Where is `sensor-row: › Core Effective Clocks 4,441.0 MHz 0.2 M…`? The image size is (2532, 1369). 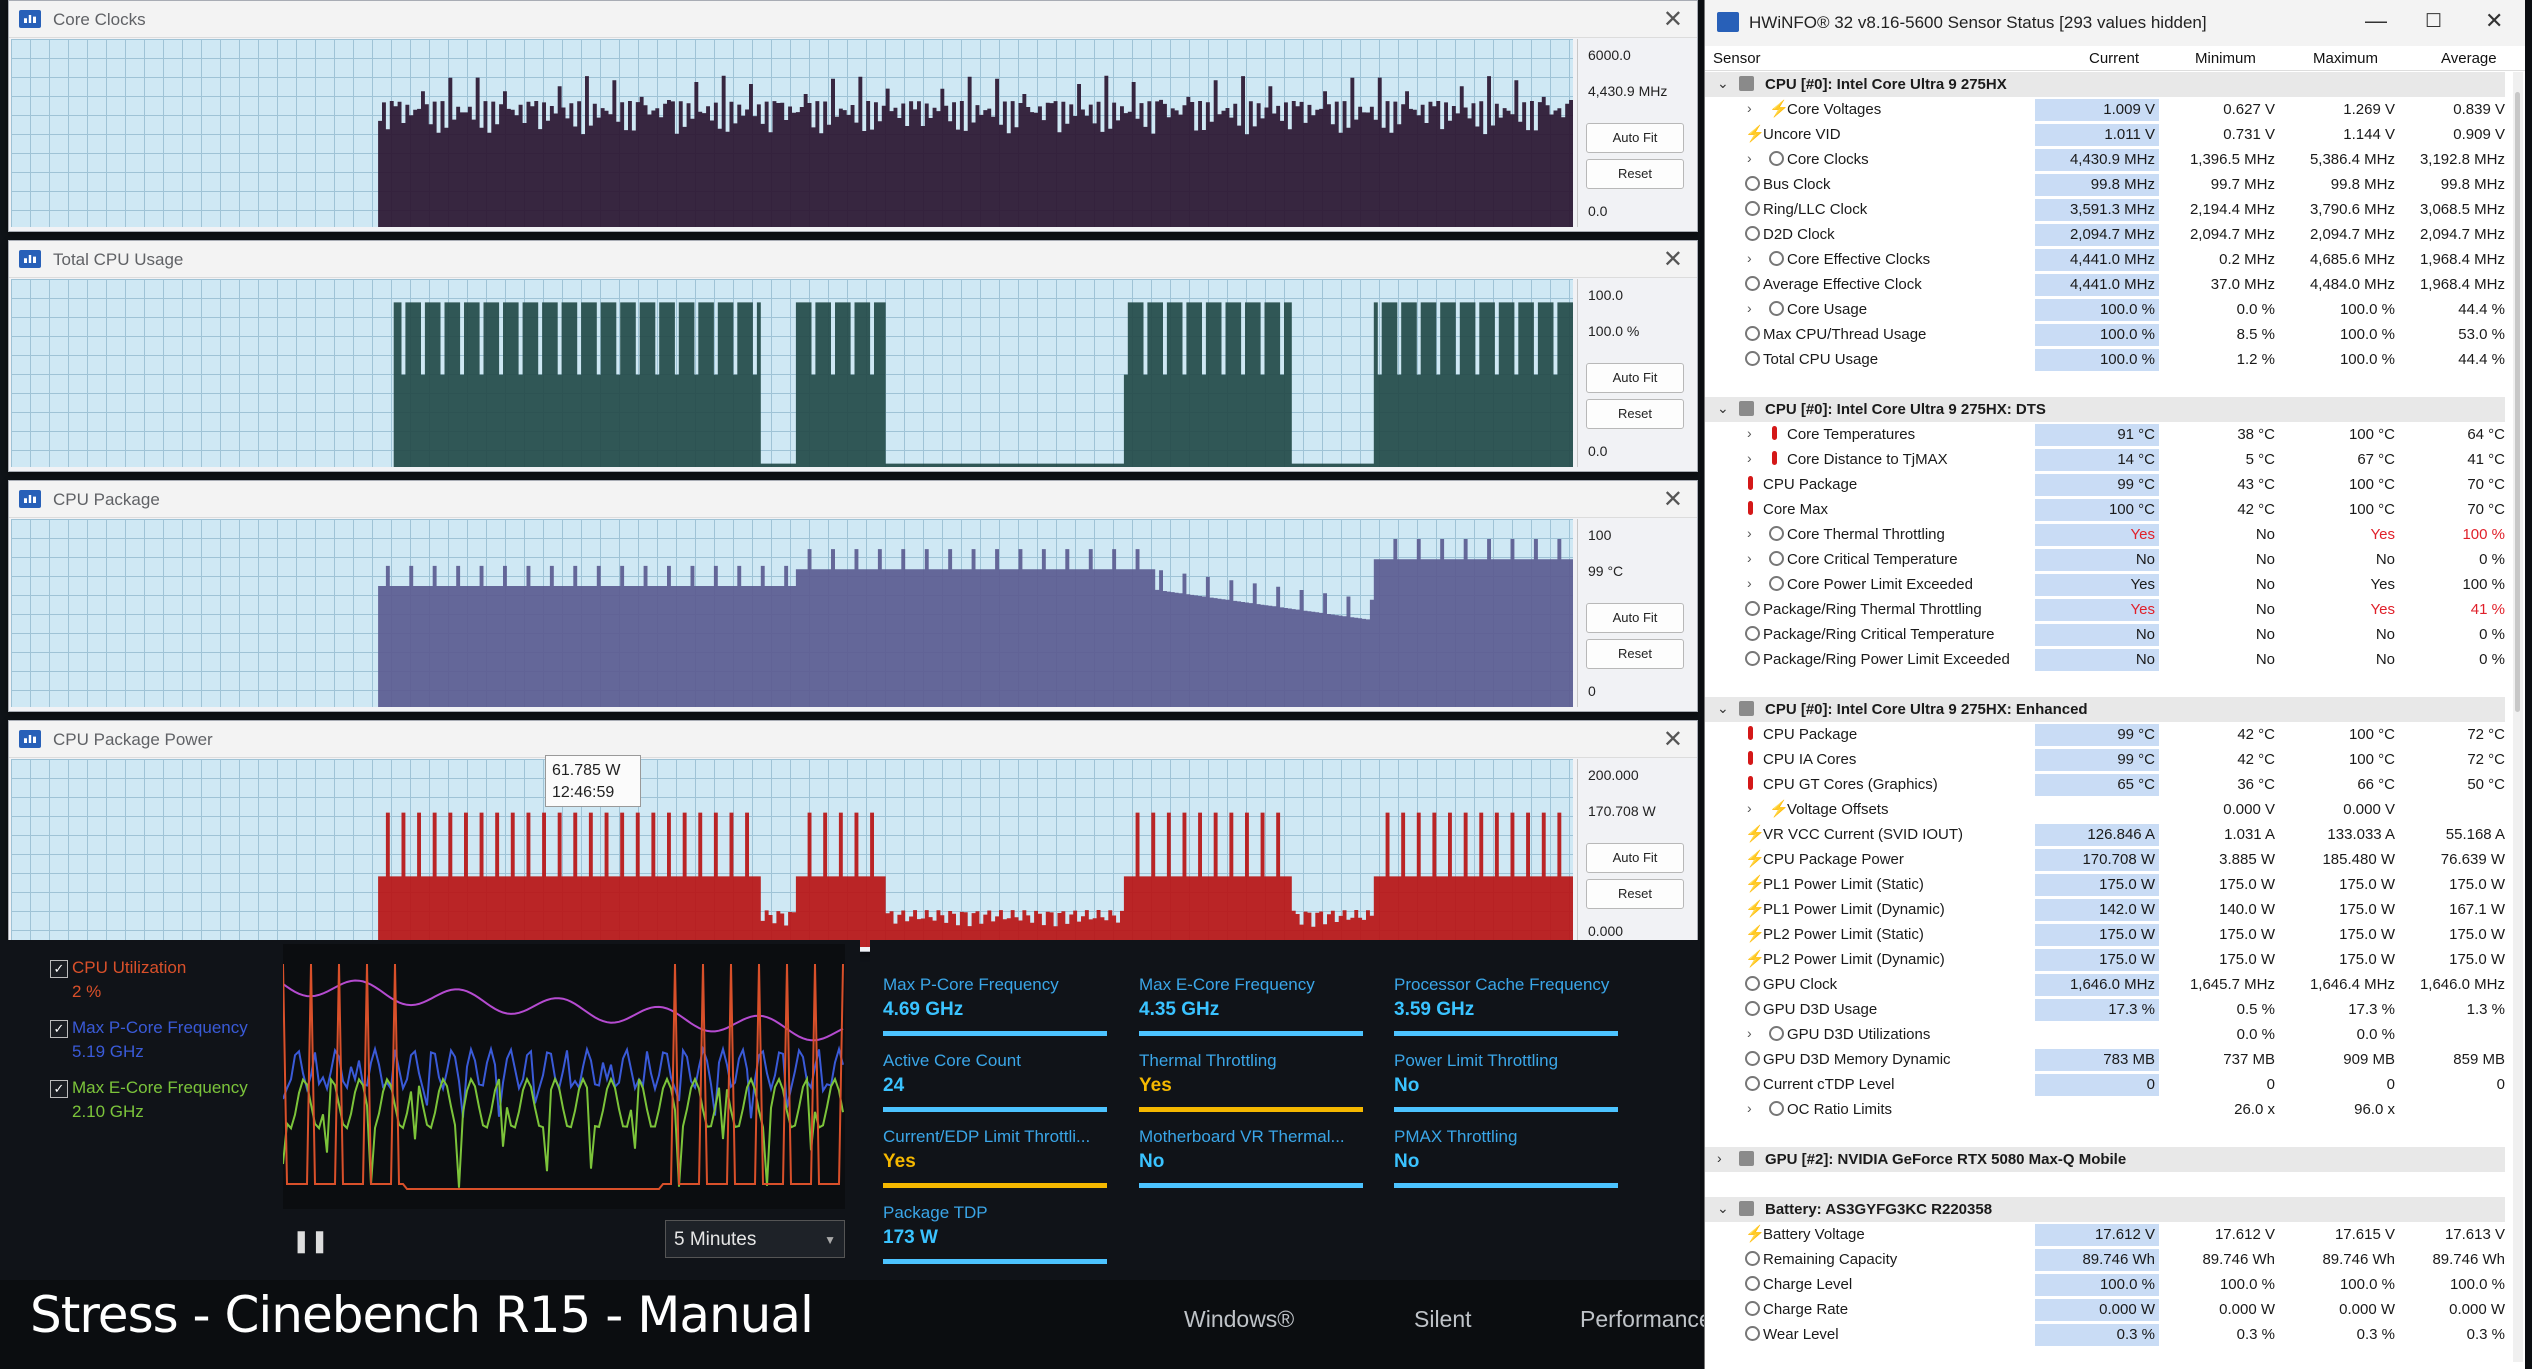
sensor-row: › Core Effective Clocks 4,441.0 MHz 0.2 M… is located at coordinates (2105, 259).